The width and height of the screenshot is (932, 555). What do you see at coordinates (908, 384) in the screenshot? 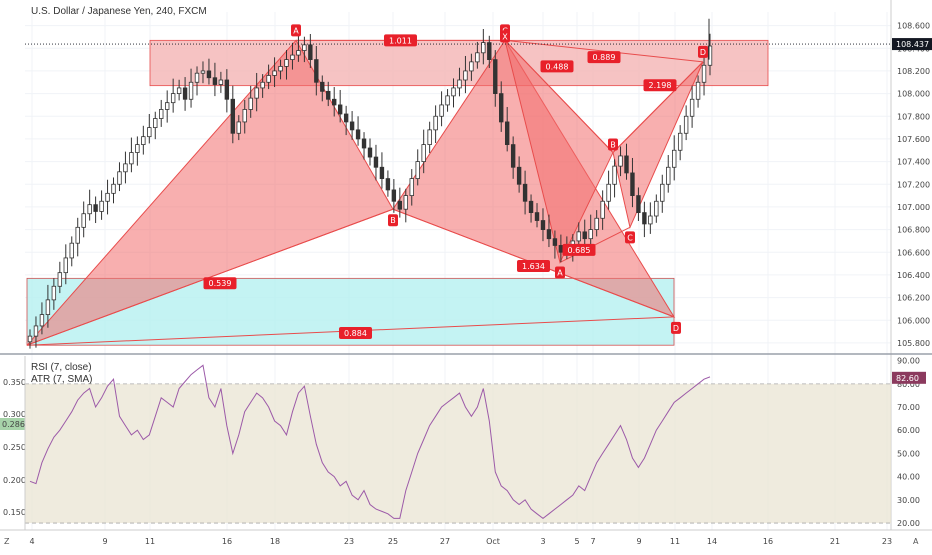
I see `rsi-tick-label: 80.00` at bounding box center [908, 384].